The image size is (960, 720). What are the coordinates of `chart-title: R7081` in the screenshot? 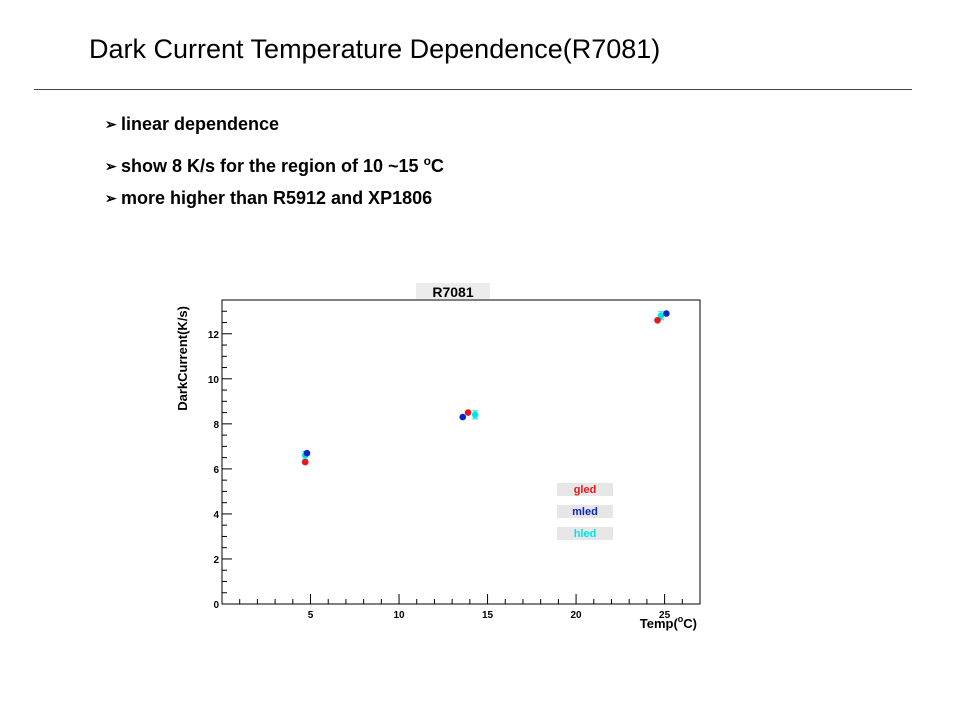 It's located at (452, 292).